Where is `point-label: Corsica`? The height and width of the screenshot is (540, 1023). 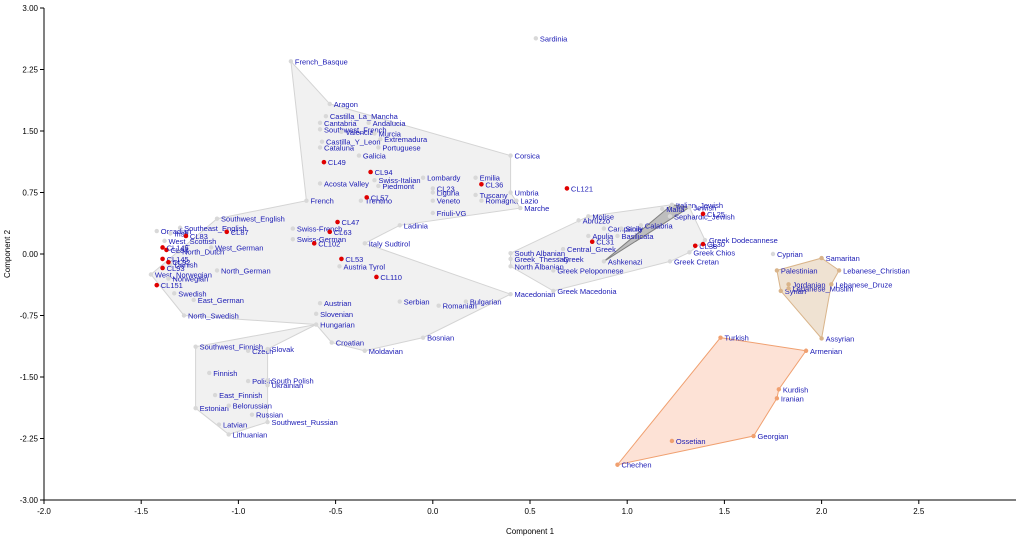 point-label: Corsica is located at coordinates (528, 156).